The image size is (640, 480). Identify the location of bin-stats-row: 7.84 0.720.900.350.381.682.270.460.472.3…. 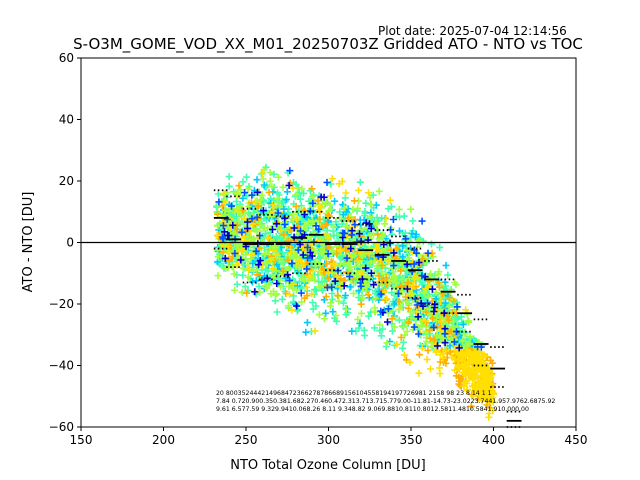
(385, 401).